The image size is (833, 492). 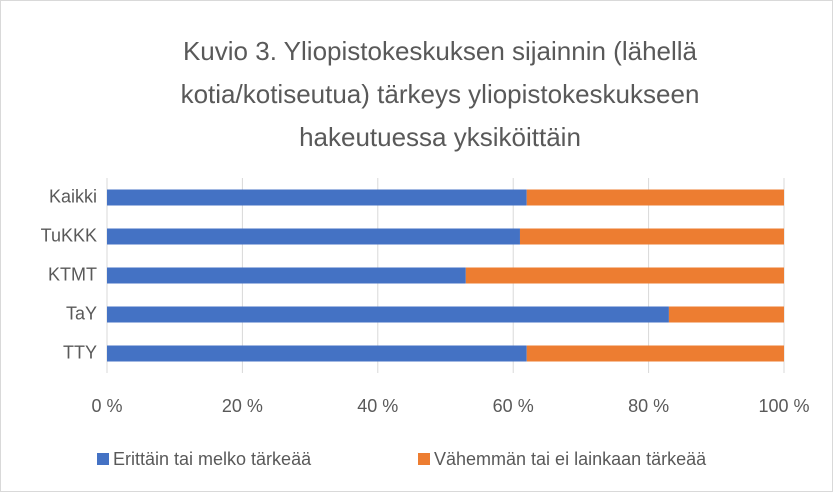 What do you see at coordinates (648, 406) in the screenshot?
I see `x-tick-label: 80 %` at bounding box center [648, 406].